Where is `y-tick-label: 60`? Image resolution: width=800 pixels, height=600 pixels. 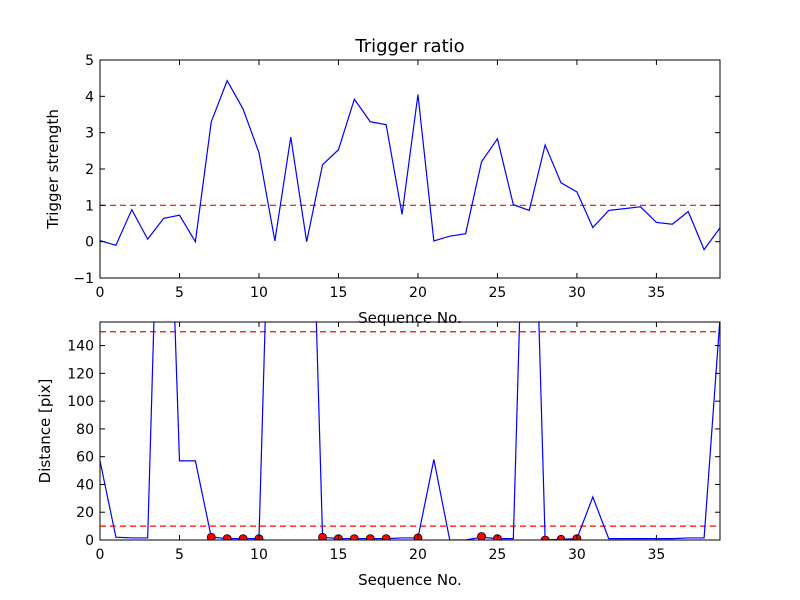
y-tick-label: 60 is located at coordinates (85, 458).